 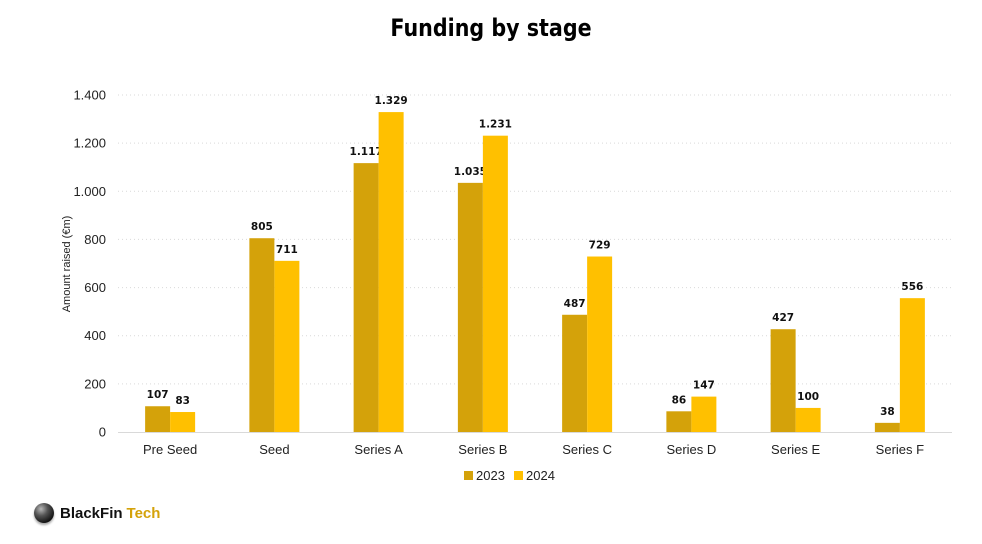 What do you see at coordinates (704, 386) in the screenshot?
I see `data-label-2024: 147` at bounding box center [704, 386].